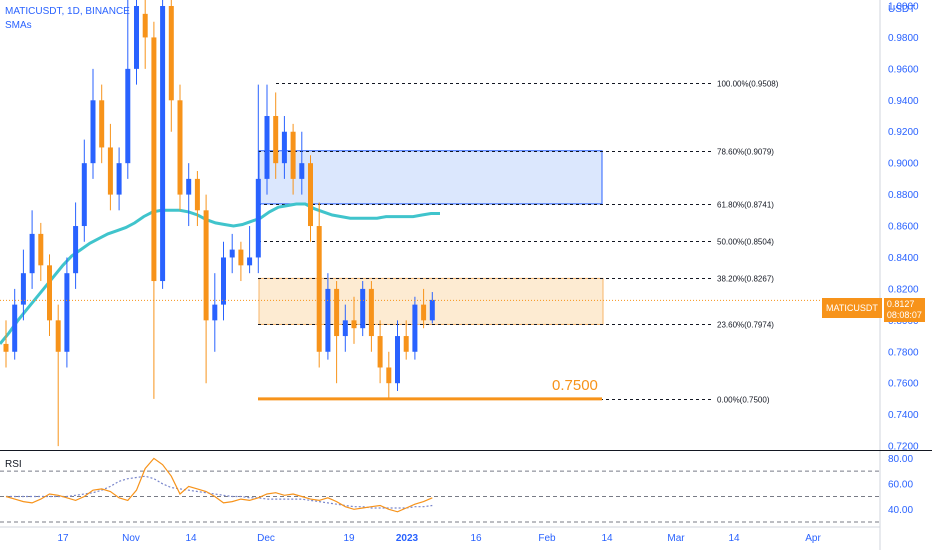 This screenshot has width=932, height=550. I want to click on price-tick-label: 0.8600, so click(903, 227).